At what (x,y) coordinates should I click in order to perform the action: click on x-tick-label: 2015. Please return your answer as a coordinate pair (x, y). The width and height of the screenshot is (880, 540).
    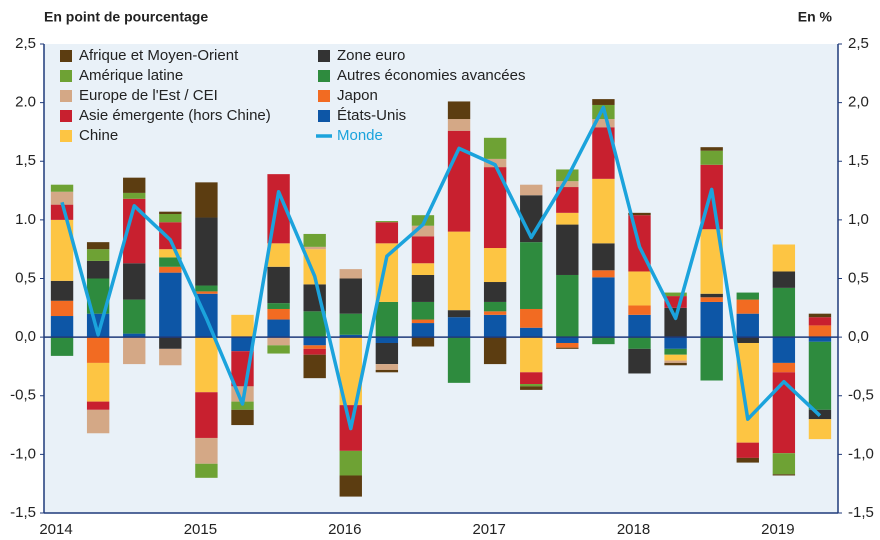
    Looking at the image, I should click on (200, 529).